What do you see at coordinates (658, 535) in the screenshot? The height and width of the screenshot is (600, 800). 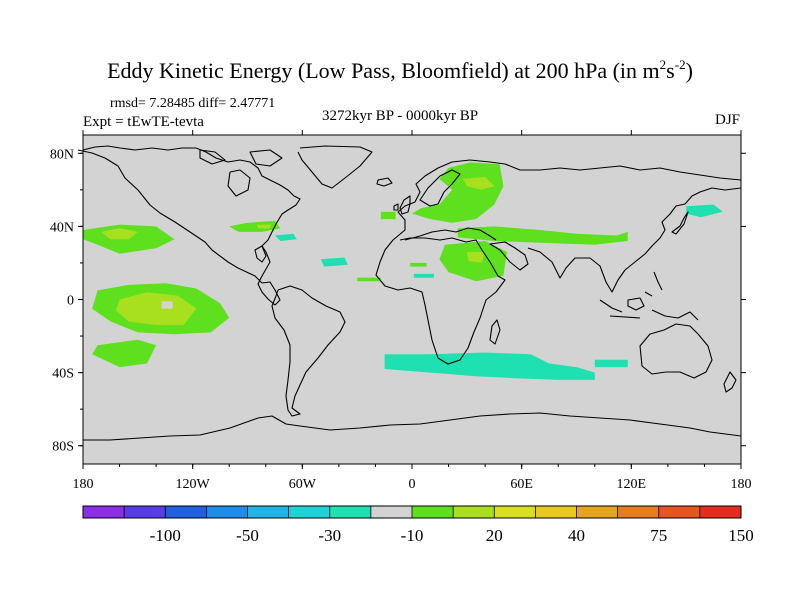 I see `colorbar-label: 75` at bounding box center [658, 535].